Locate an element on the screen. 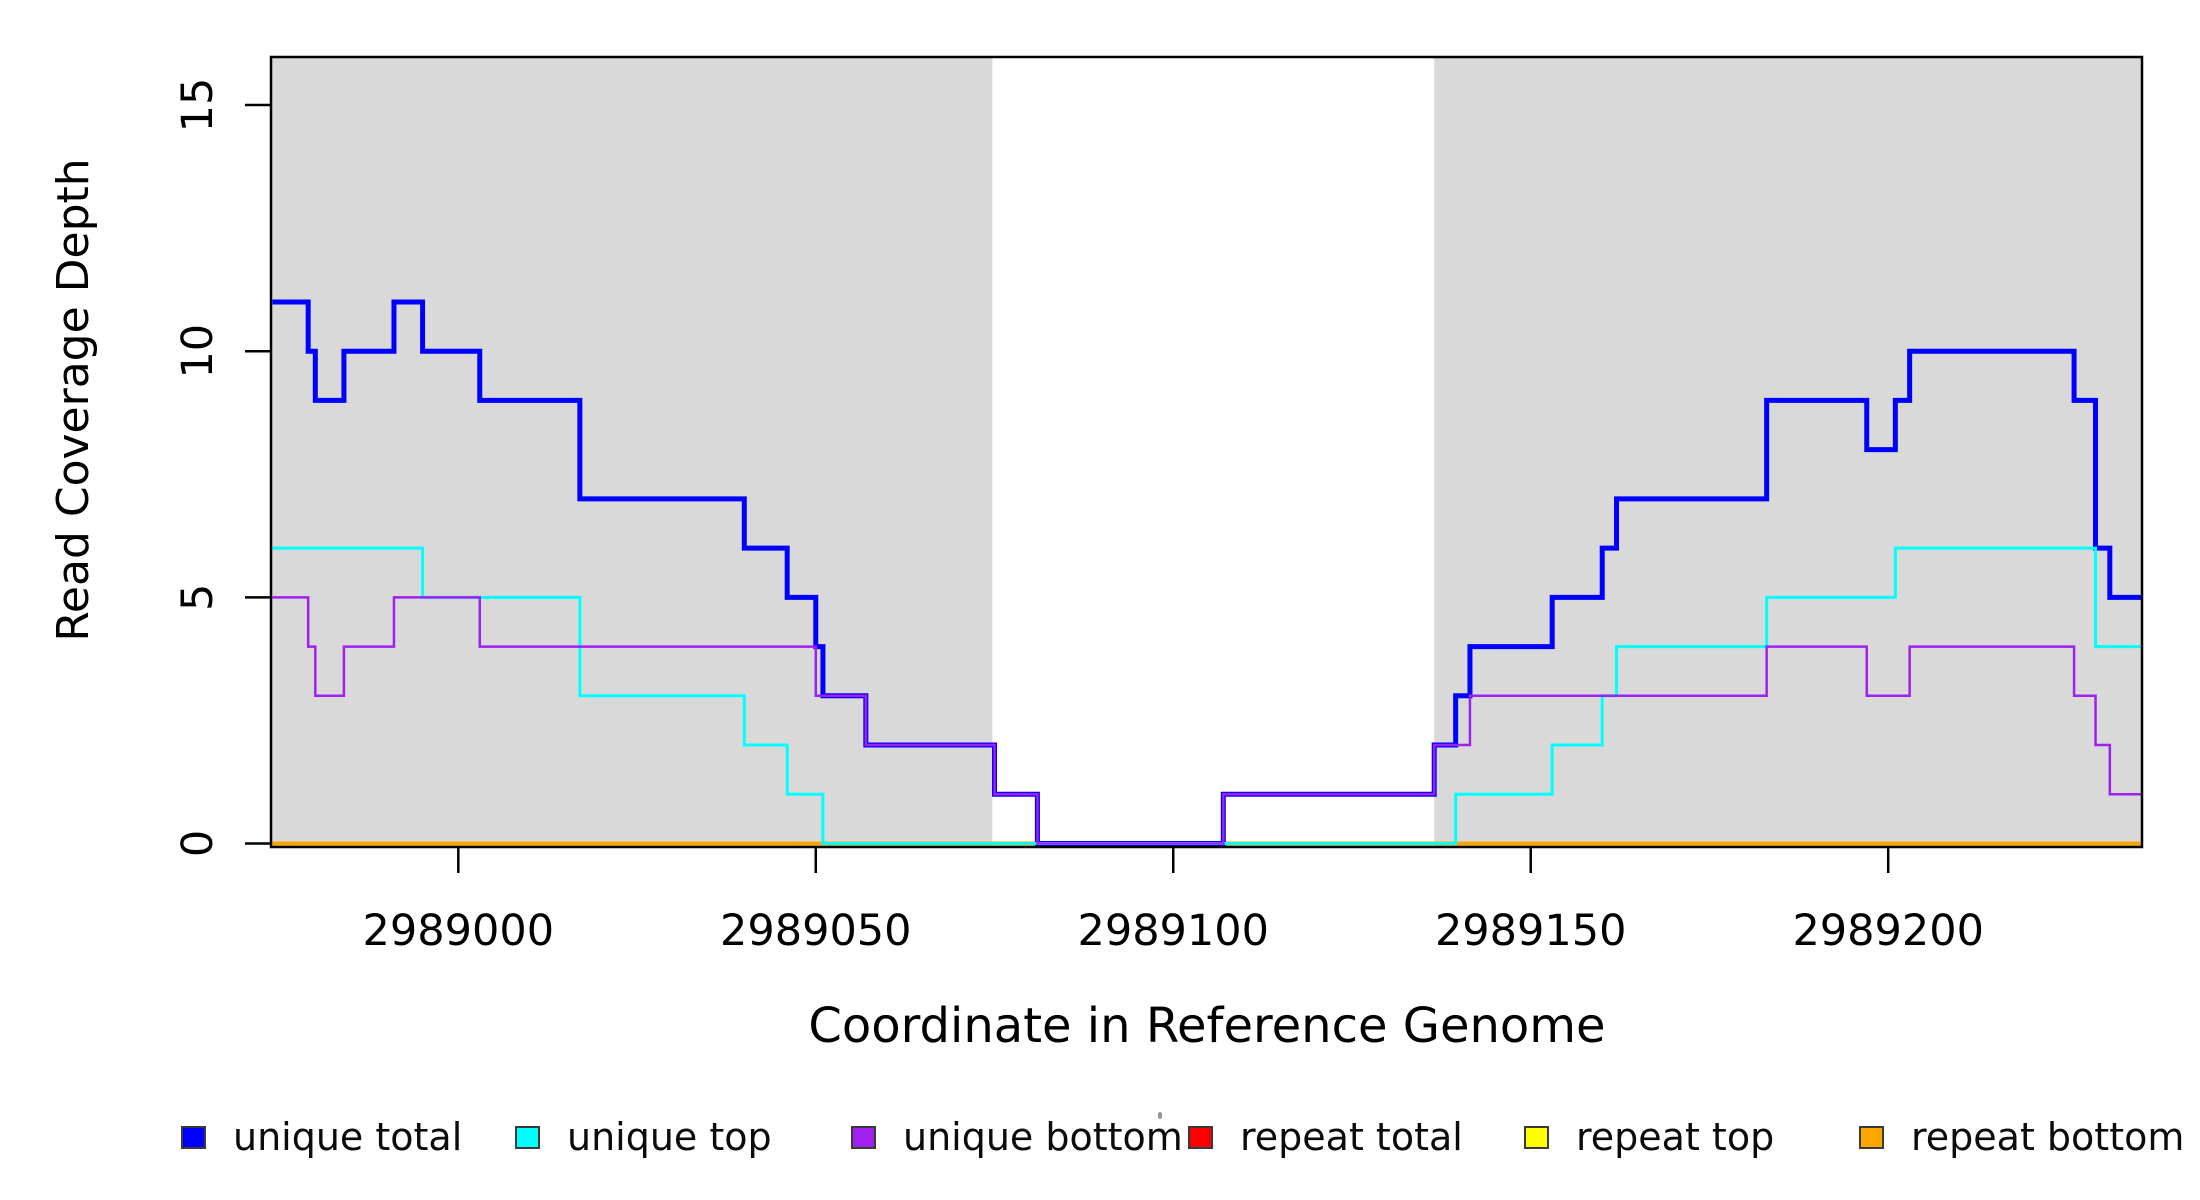 This screenshot has width=2200, height=1200. legend-item-unique-top: unique top is located at coordinates (643, 1137).